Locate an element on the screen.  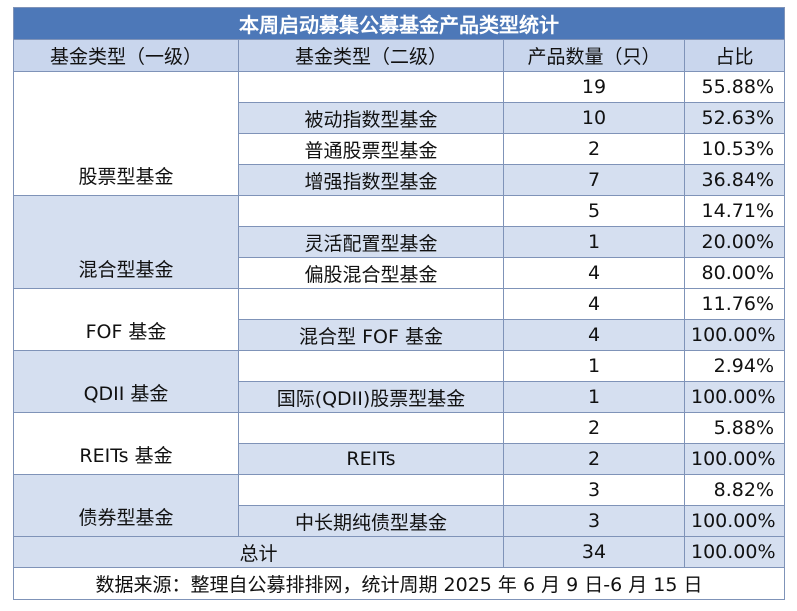
header-level1: 基金类型（一级） is located at coordinates (126, 55).